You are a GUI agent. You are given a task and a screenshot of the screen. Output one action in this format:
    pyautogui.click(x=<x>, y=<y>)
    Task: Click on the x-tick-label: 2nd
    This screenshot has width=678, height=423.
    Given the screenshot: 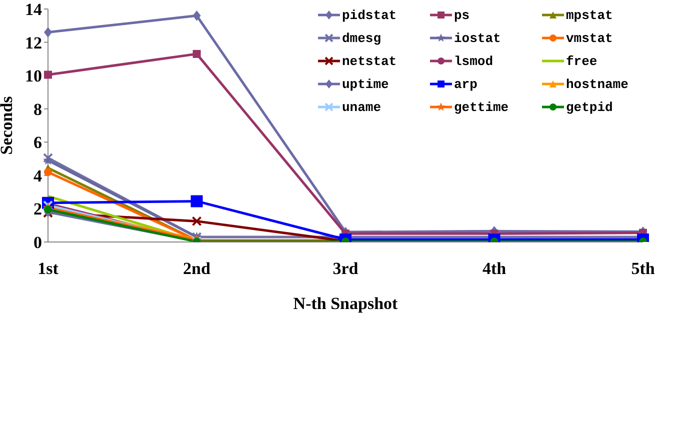 What is the action you would take?
    pyautogui.click(x=197, y=268)
    